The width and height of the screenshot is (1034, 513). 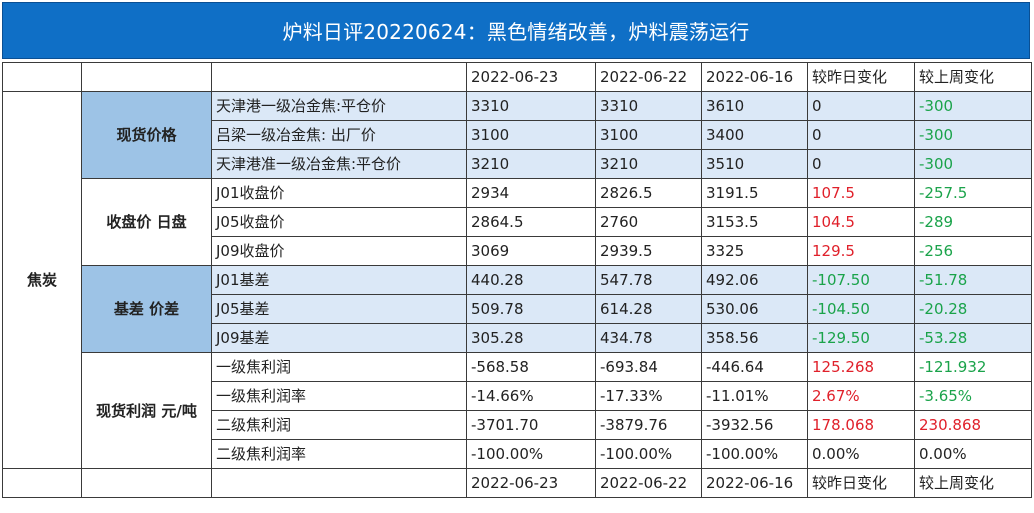 What do you see at coordinates (531, 77) in the screenshot?
I see `header-date-1: 2022-06-23` at bounding box center [531, 77].